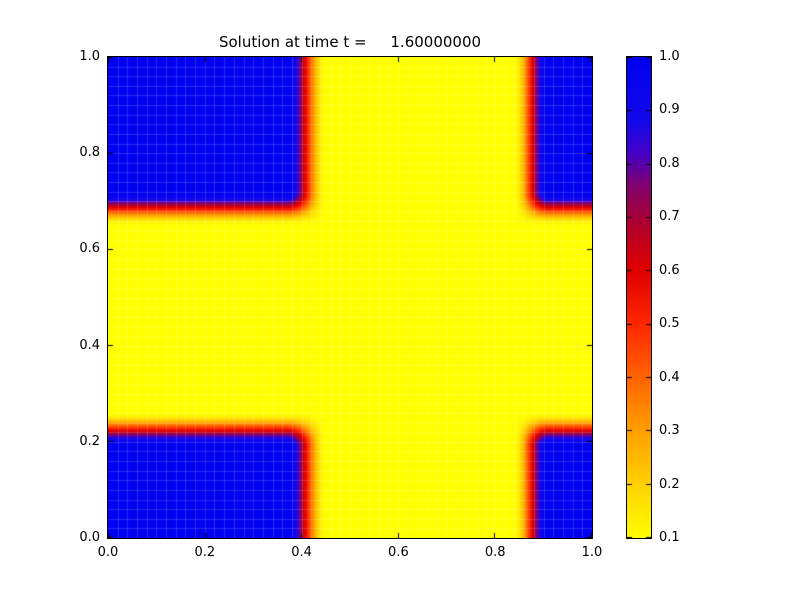  Describe the element at coordinates (592, 552) in the screenshot. I see `x-tick-label: 1.0` at that location.